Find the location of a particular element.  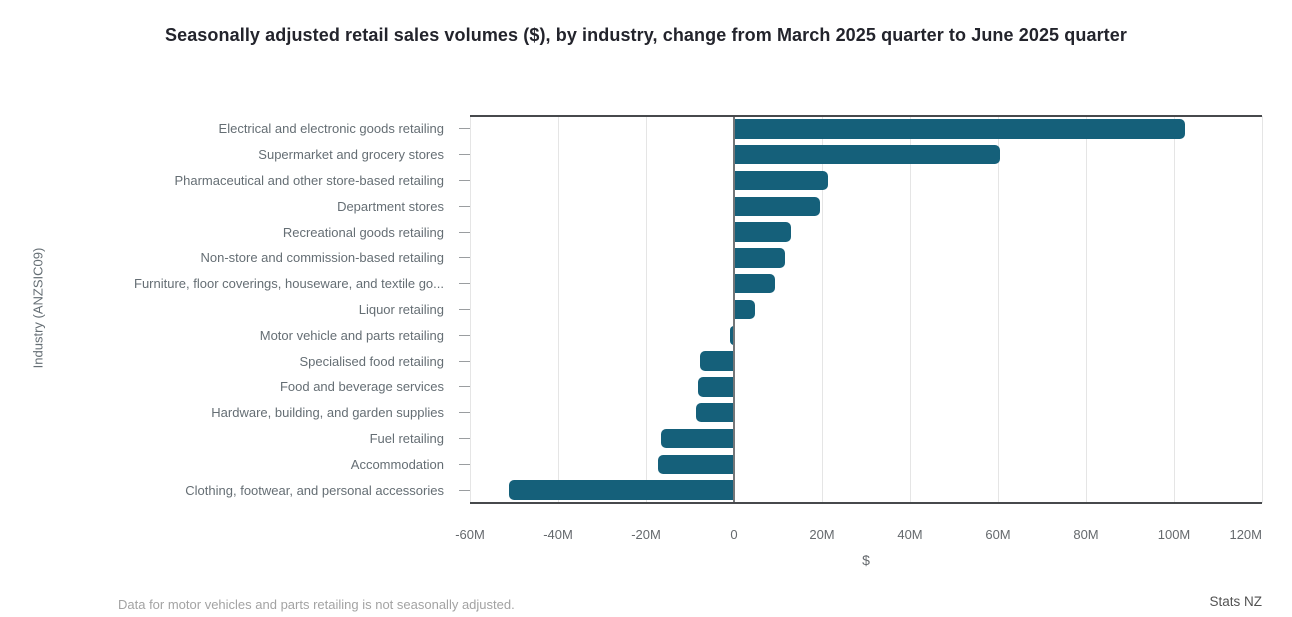

x-axis-tick-label: -40M is located at coordinates (558, 534).